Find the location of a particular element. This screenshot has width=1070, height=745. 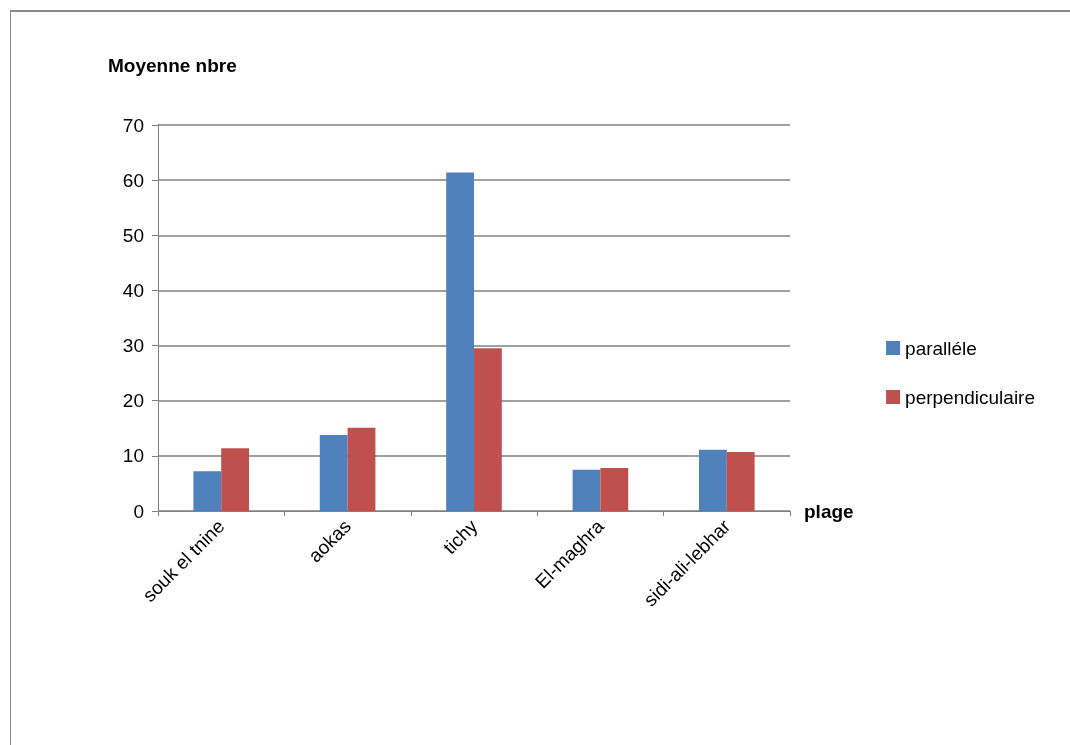

y-tick-label: 0 is located at coordinates (138, 511).